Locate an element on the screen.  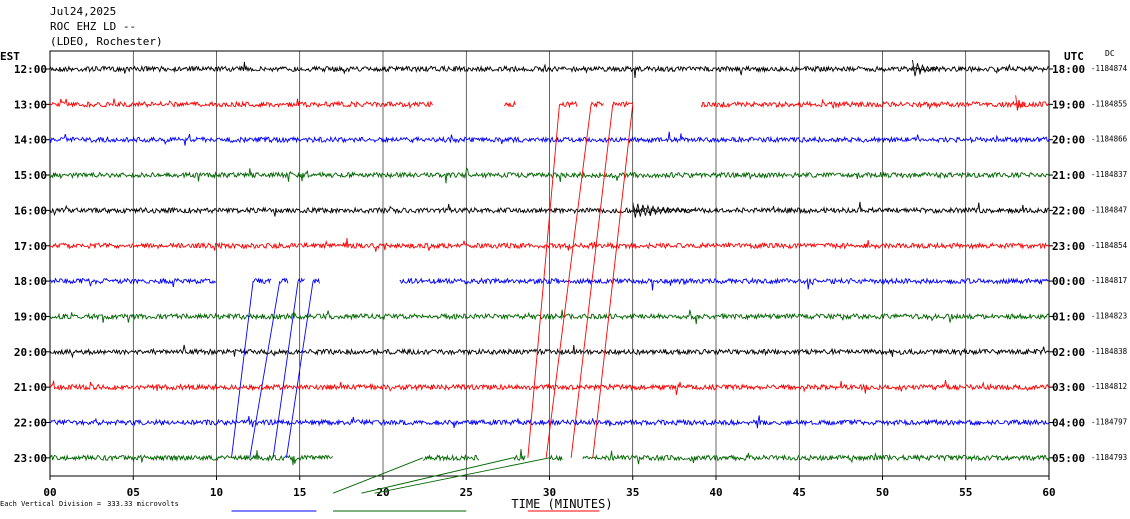
x-tick-label: 55 is located at coordinates (965, 492).